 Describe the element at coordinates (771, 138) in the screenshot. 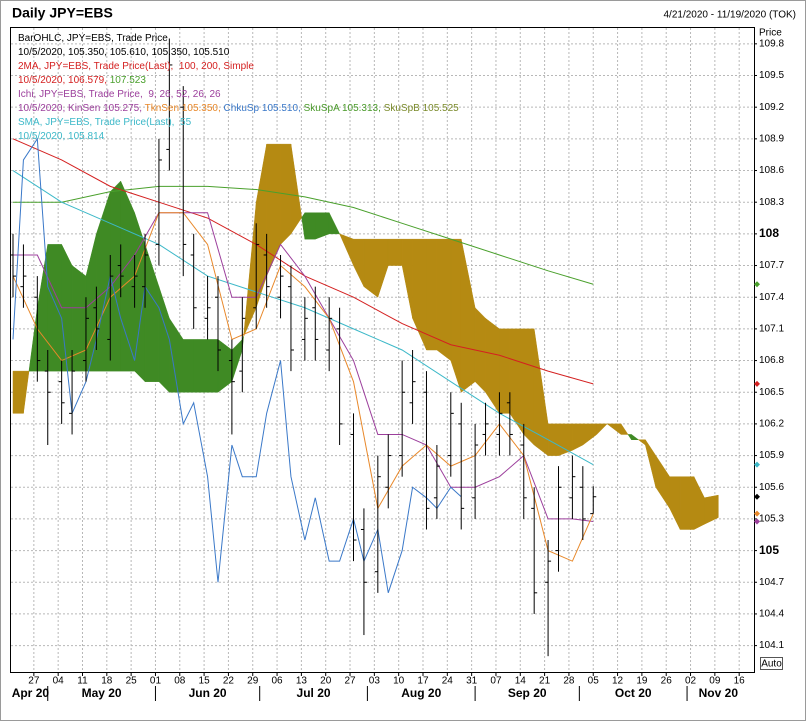

I see `y-tick-label: 108.9` at that location.